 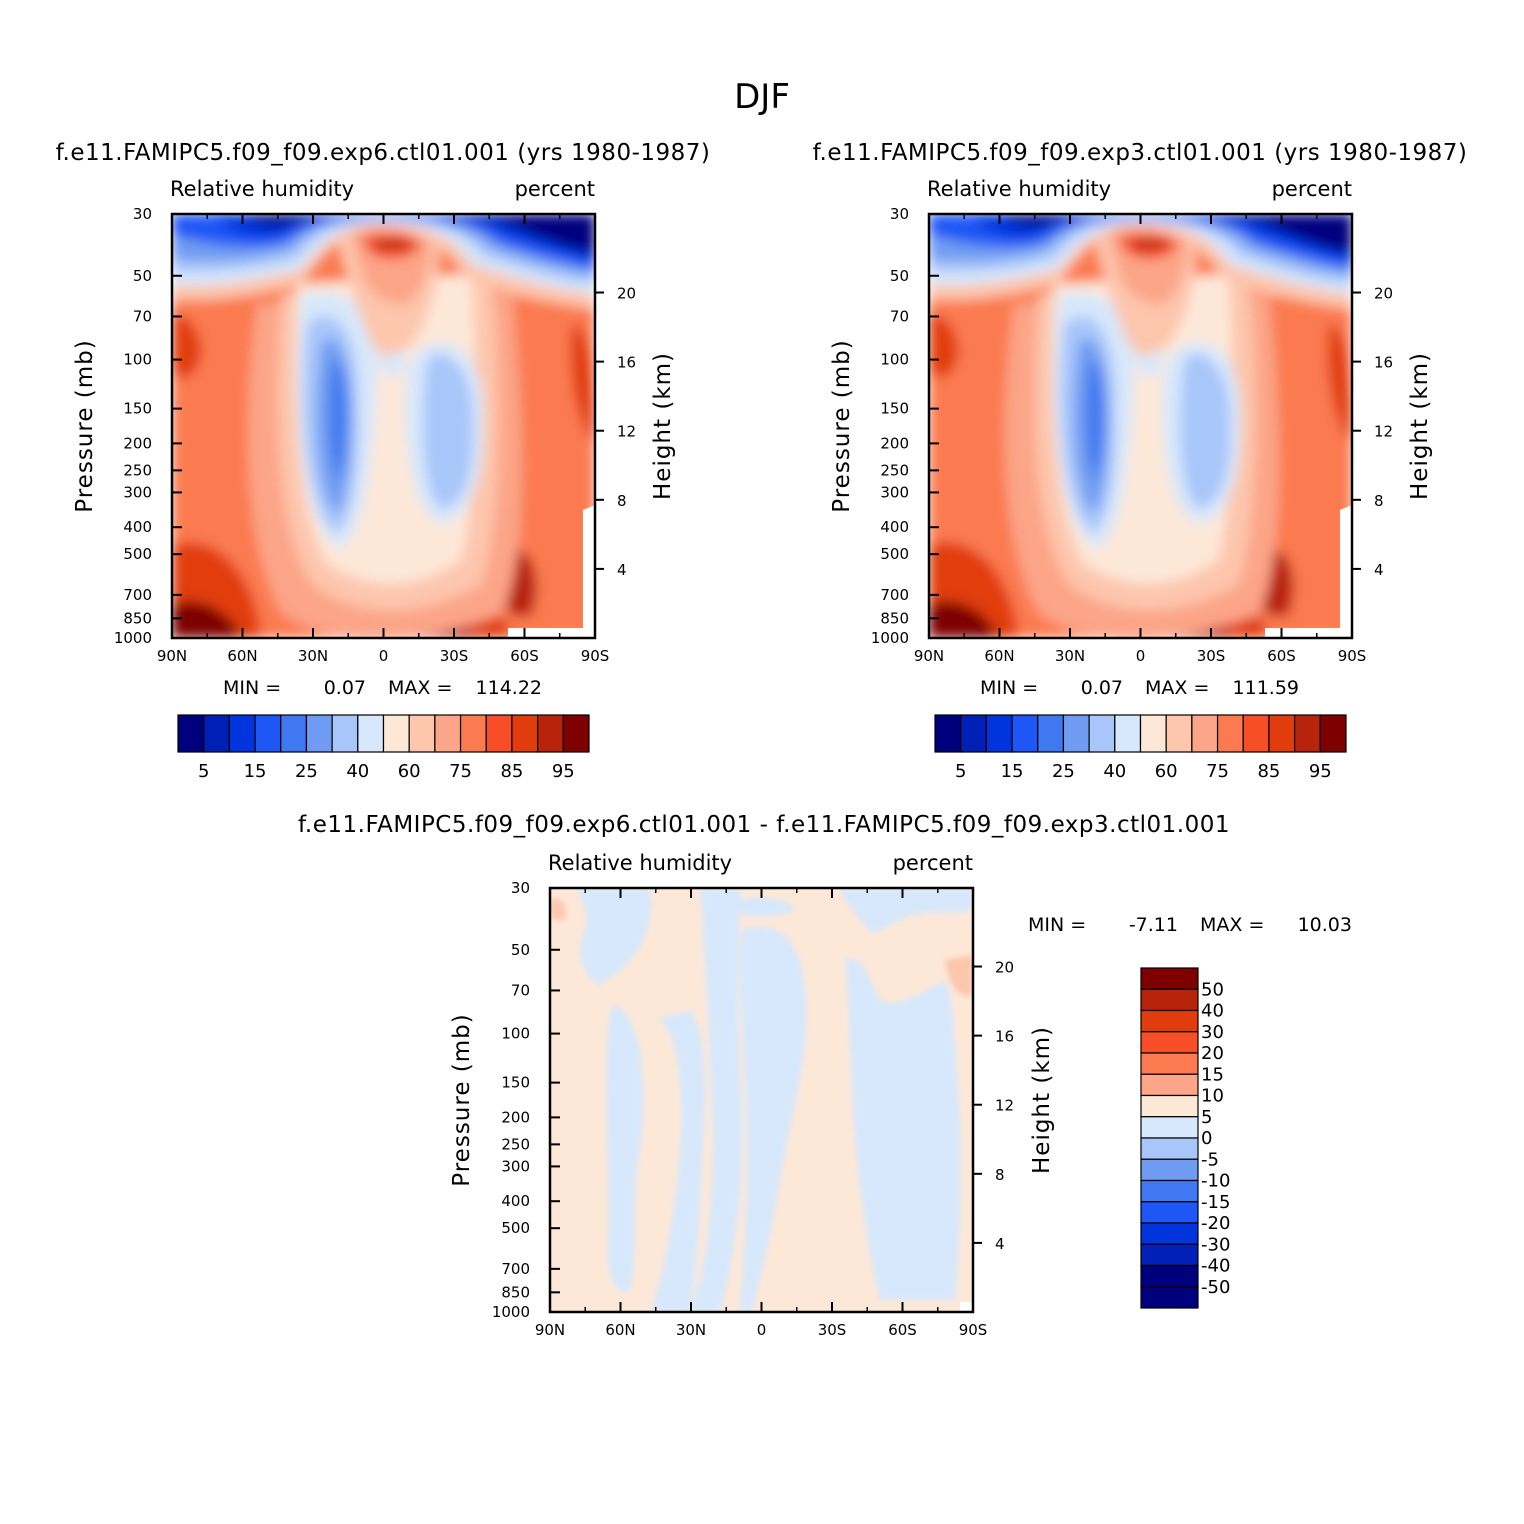 What do you see at coordinates (1215, 1244) in the screenshot?
I see `colorbar-label: -30` at bounding box center [1215, 1244].